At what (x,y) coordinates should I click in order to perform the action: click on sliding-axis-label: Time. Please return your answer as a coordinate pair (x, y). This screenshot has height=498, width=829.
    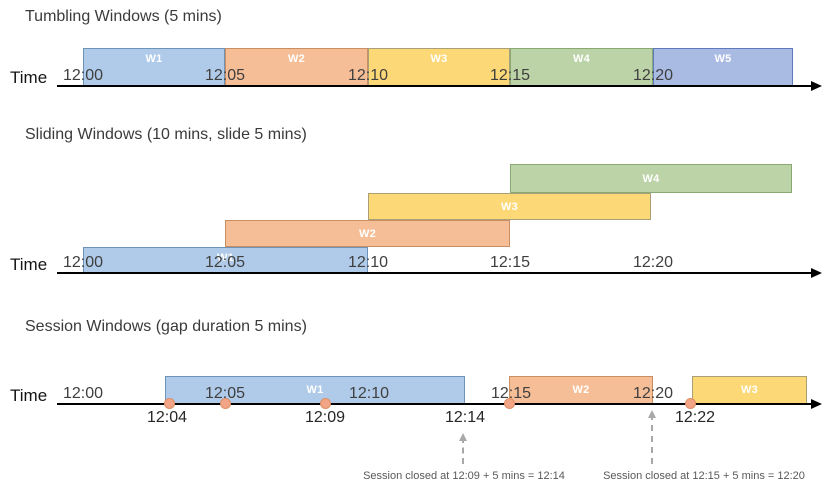
    Looking at the image, I should click on (29, 264).